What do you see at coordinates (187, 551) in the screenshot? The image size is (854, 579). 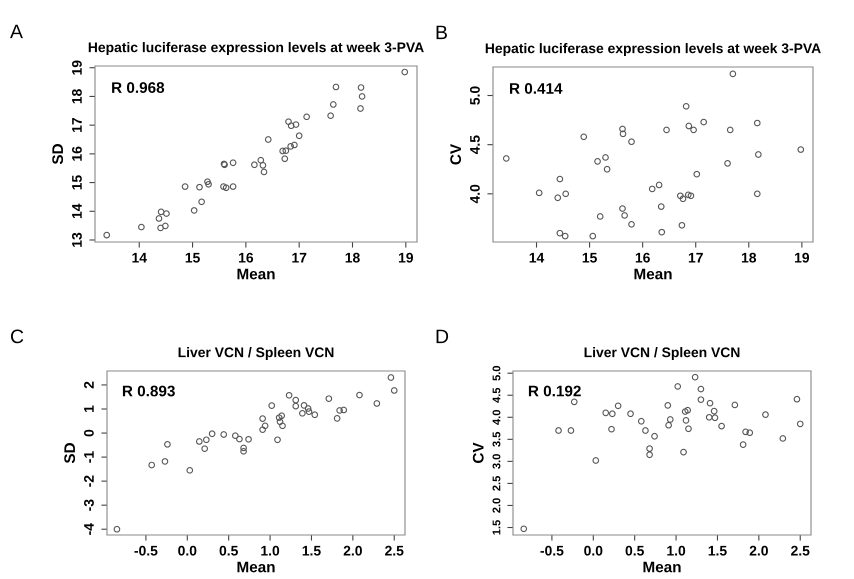 I see `x-tick-label: 0.0` at bounding box center [187, 551].